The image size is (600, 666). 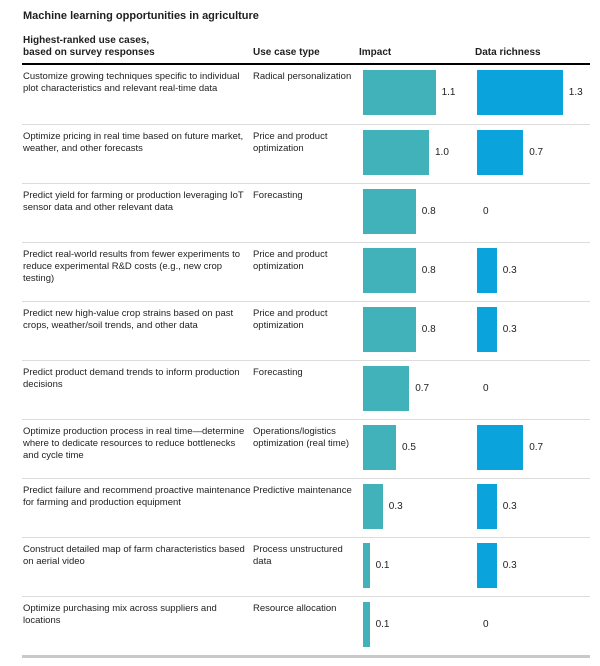 I want to click on use-case-type: Radical personalization, so click(x=302, y=76).